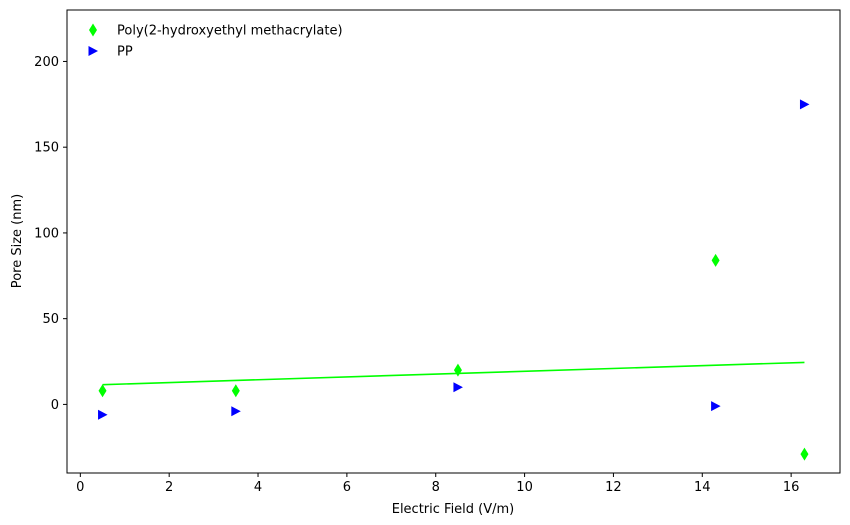 Image resolution: width=850 pixels, height=525 pixels. I want to click on y-tick-label: 100, so click(46, 233).